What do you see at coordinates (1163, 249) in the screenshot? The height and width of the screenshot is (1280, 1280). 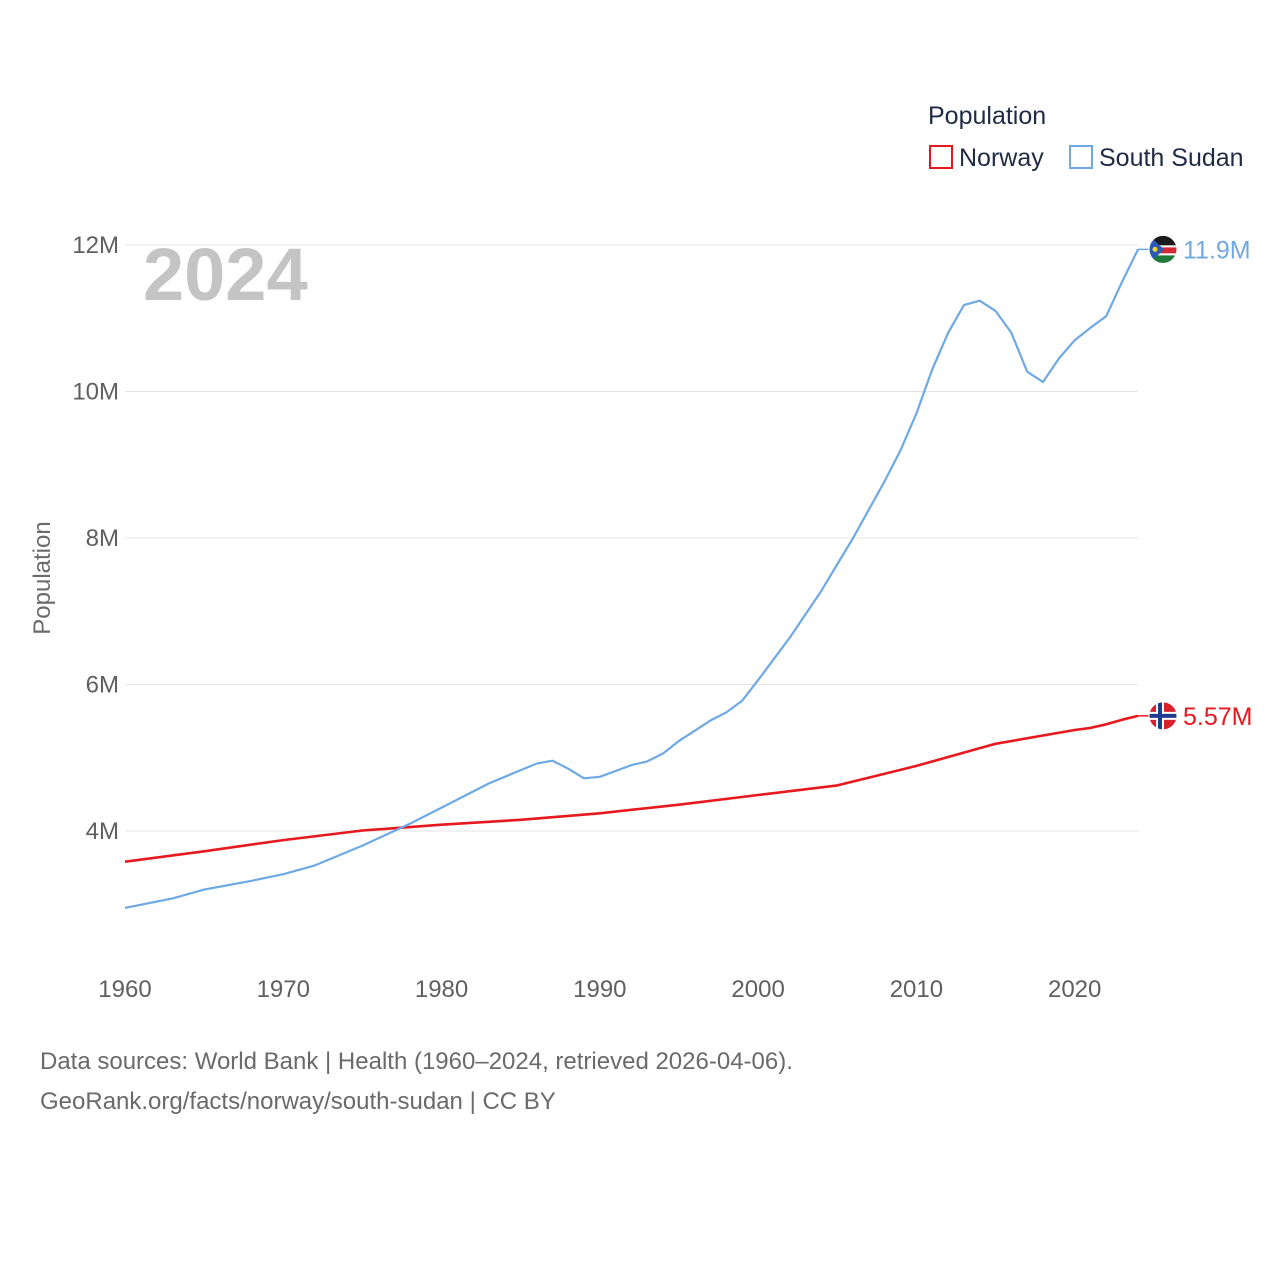 I see `south-sudan-flag-icon` at bounding box center [1163, 249].